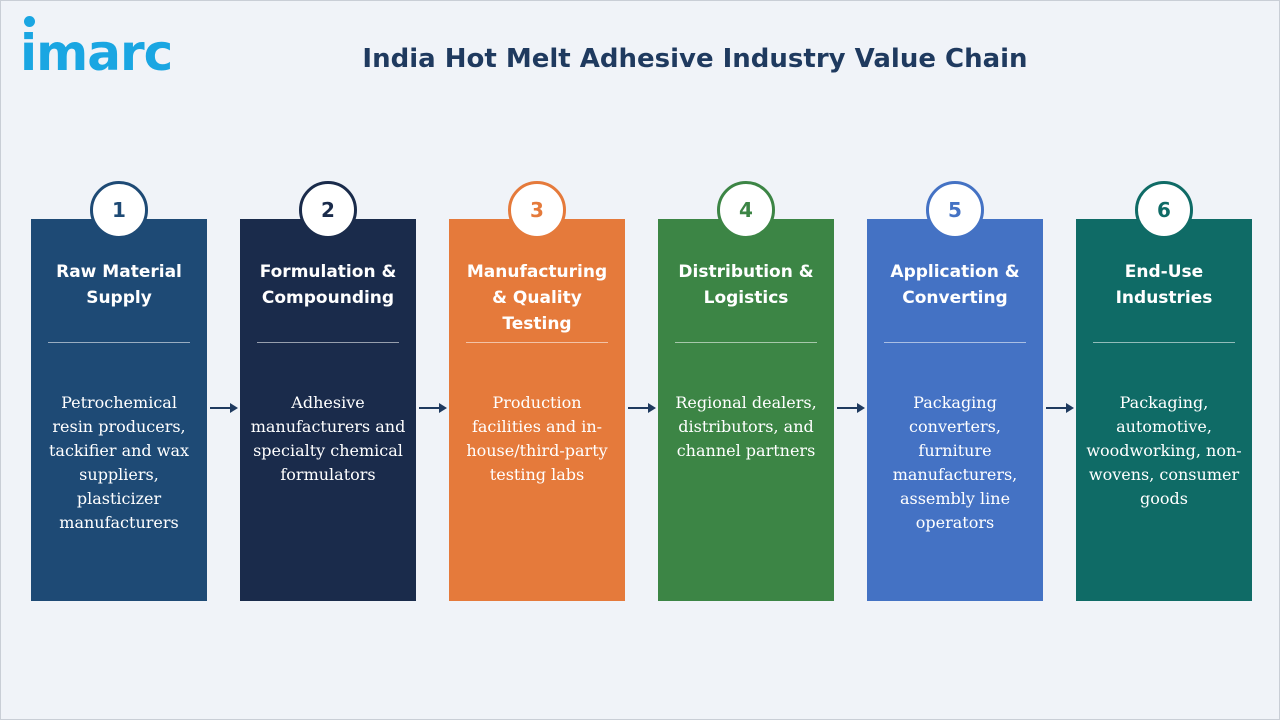  I want to click on step-number-badge: 4, so click(746, 210).